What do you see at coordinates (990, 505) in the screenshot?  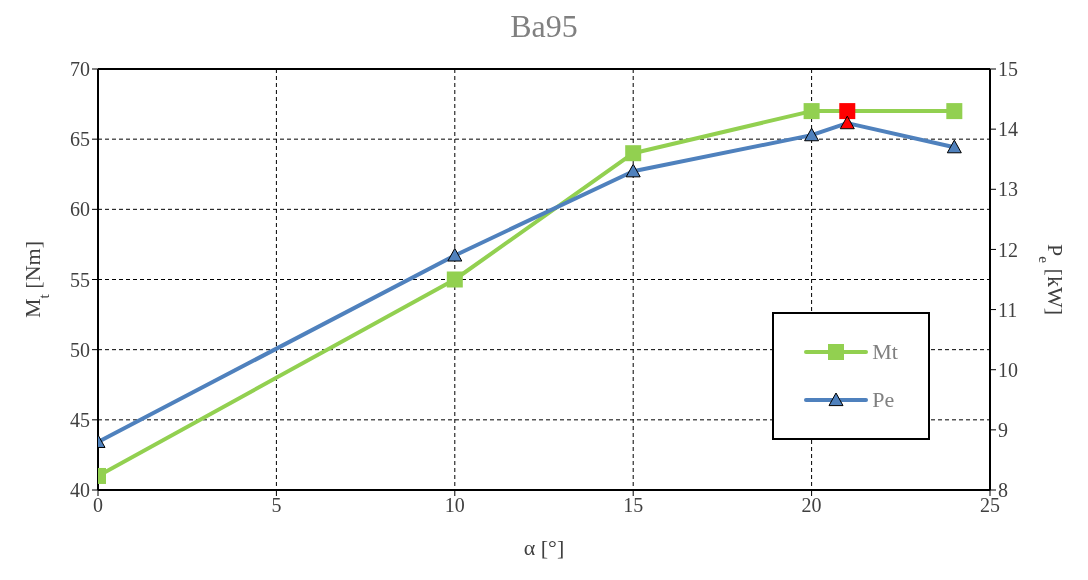 I see `x-tick-label: 25` at bounding box center [990, 505].